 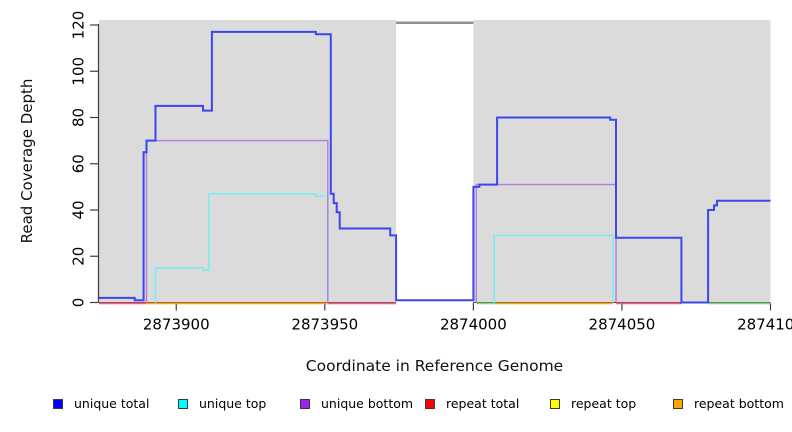 What do you see at coordinates (622, 325) in the screenshot?
I see `x-tick-label: 2874050` at bounding box center [622, 325].